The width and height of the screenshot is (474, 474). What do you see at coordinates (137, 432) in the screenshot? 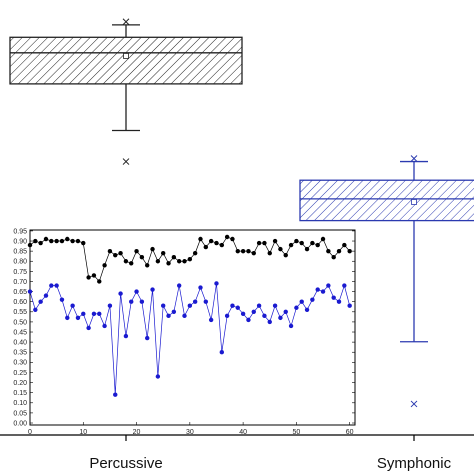
I see `inset-x-tick-label: 20` at bounding box center [137, 432].